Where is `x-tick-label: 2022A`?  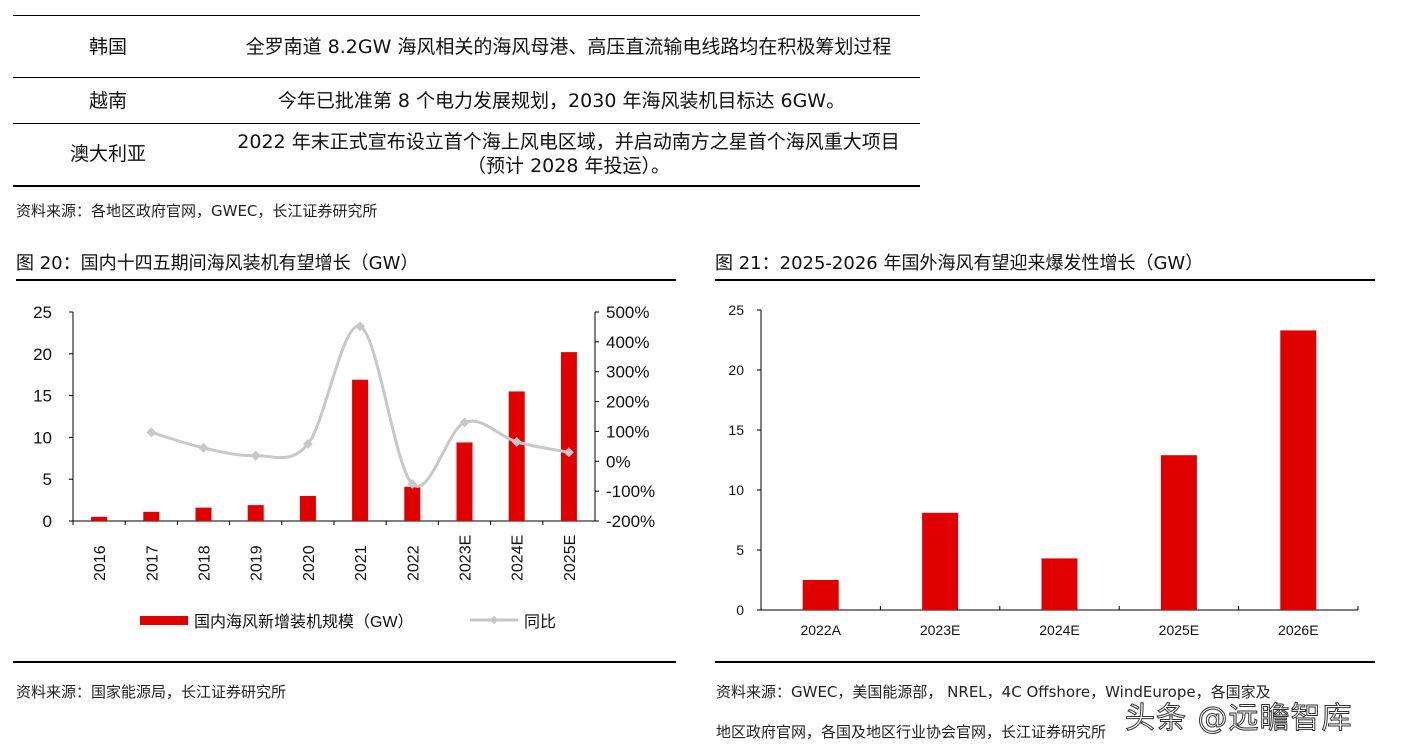
x-tick-label: 2022A is located at coordinates (820, 630).